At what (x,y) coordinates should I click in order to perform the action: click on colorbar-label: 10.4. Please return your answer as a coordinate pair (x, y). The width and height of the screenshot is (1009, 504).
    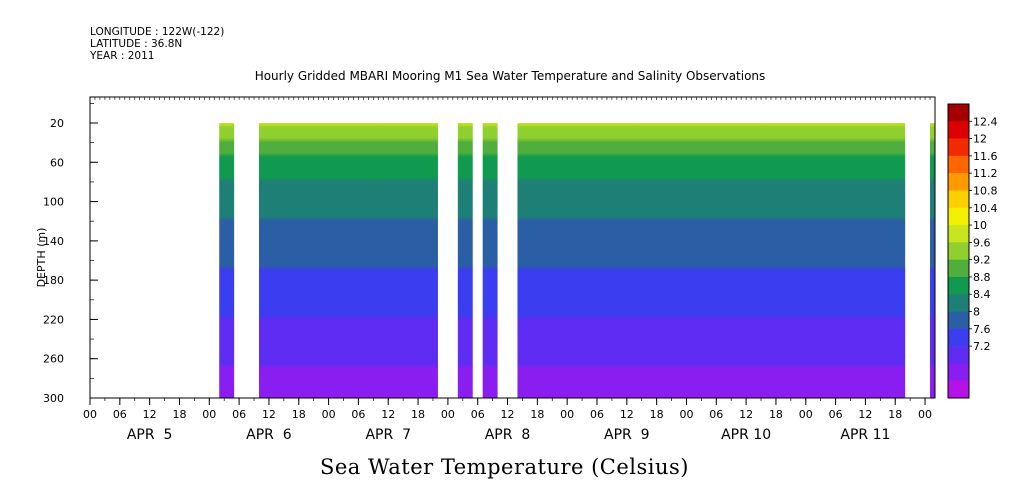
    Looking at the image, I should click on (985, 208).